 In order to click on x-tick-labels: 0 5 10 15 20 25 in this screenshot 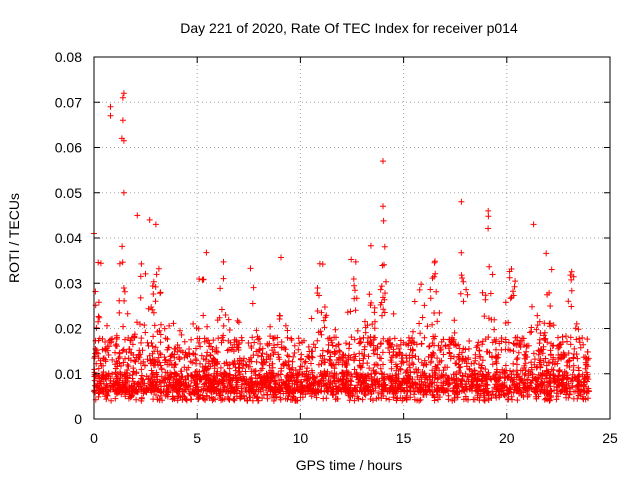, I will do `click(354, 438)`.